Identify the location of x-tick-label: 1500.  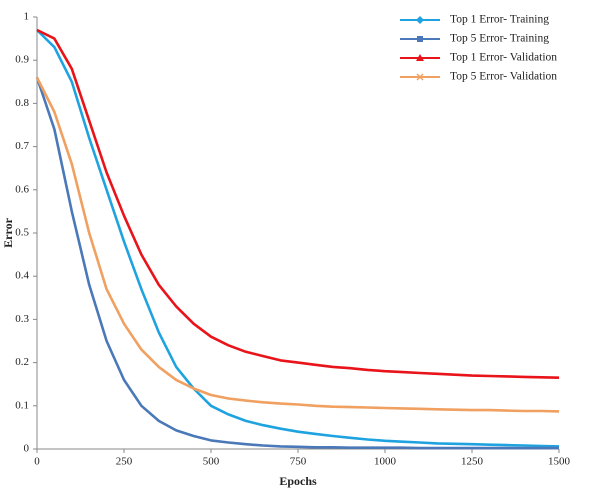
(559, 462).